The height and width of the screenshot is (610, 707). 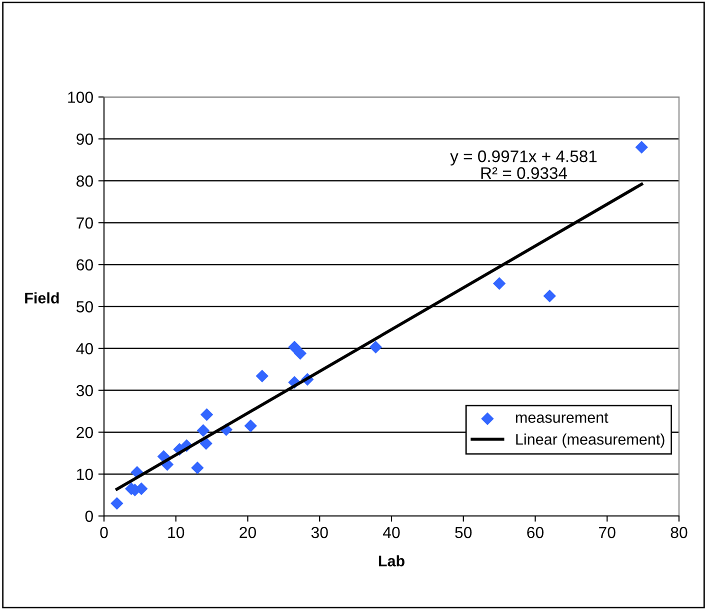 I want to click on x-tick-label: 50, so click(x=463, y=532).